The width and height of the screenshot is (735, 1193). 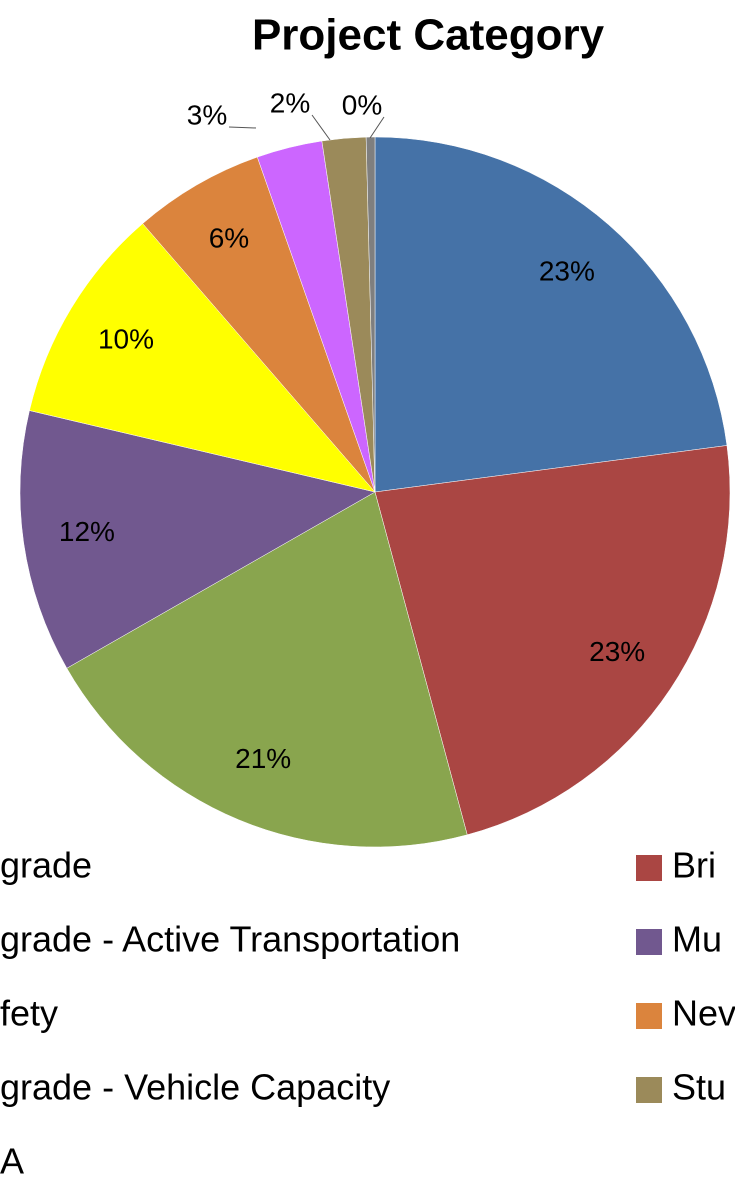 What do you see at coordinates (703, 1013) in the screenshot?
I see `legend-label: Nev` at bounding box center [703, 1013].